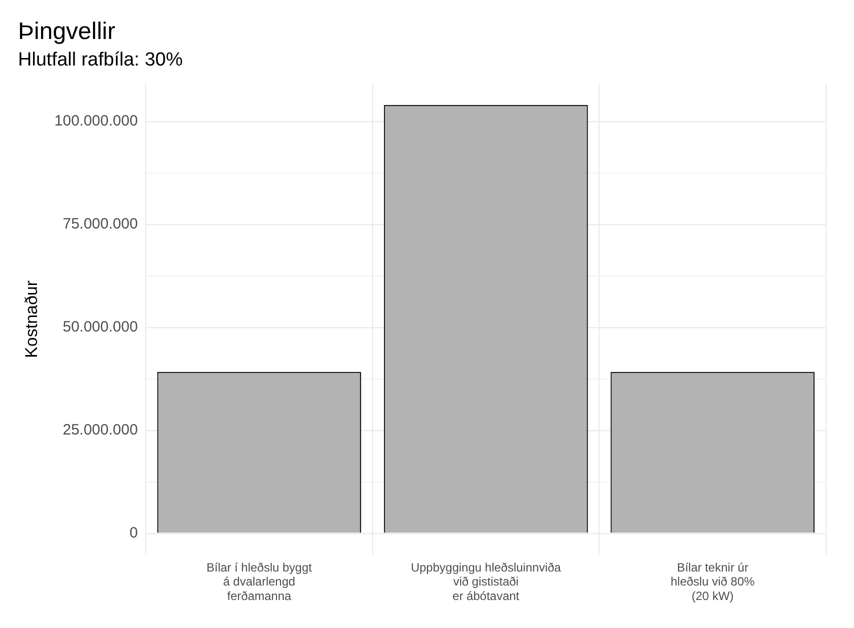  Describe the element at coordinates (259, 582) in the screenshot. I see `x-tick-label: Bílar í hleðslu byggt á dvalarlengd ferðamanna` at that location.